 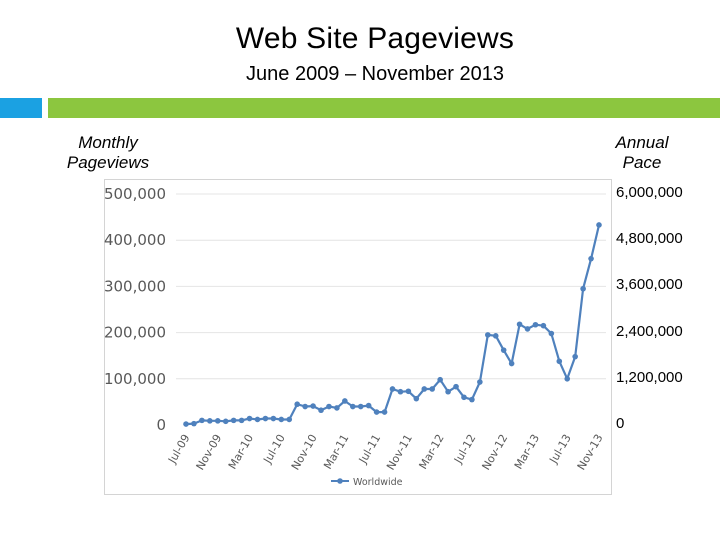 I want to click on x-tick-label: Mar-13, so click(x=527, y=451).